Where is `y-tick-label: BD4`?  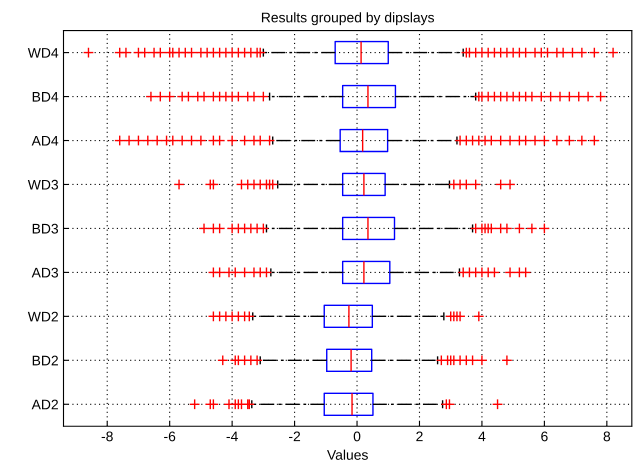 y-tick-label: BD4 is located at coordinates (45, 97).